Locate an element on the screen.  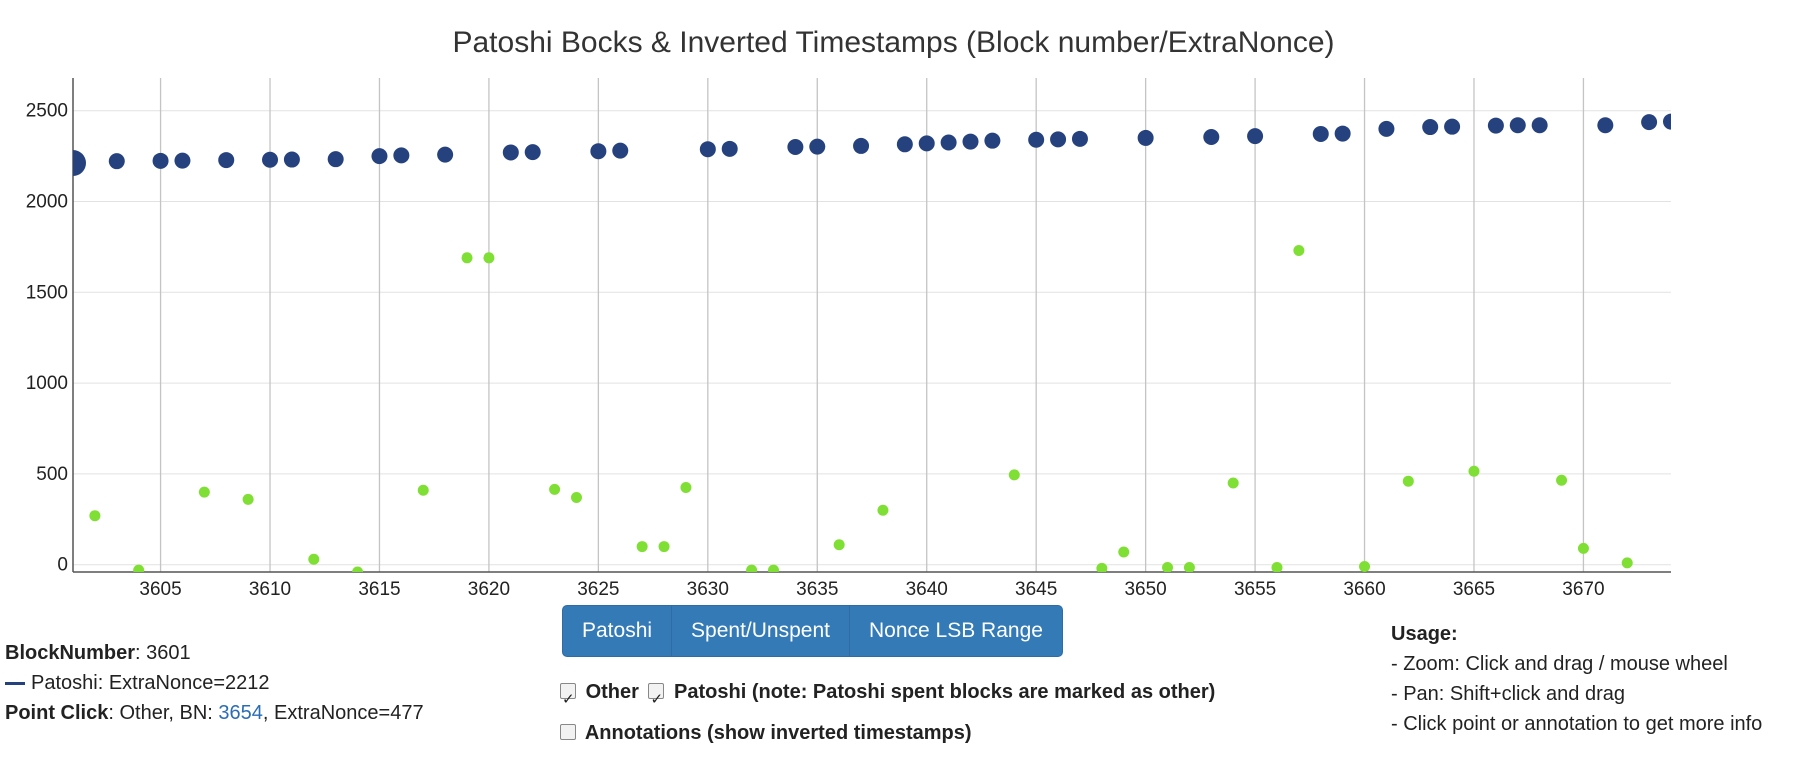
y-tick-label: 2000 is located at coordinates (47, 202).